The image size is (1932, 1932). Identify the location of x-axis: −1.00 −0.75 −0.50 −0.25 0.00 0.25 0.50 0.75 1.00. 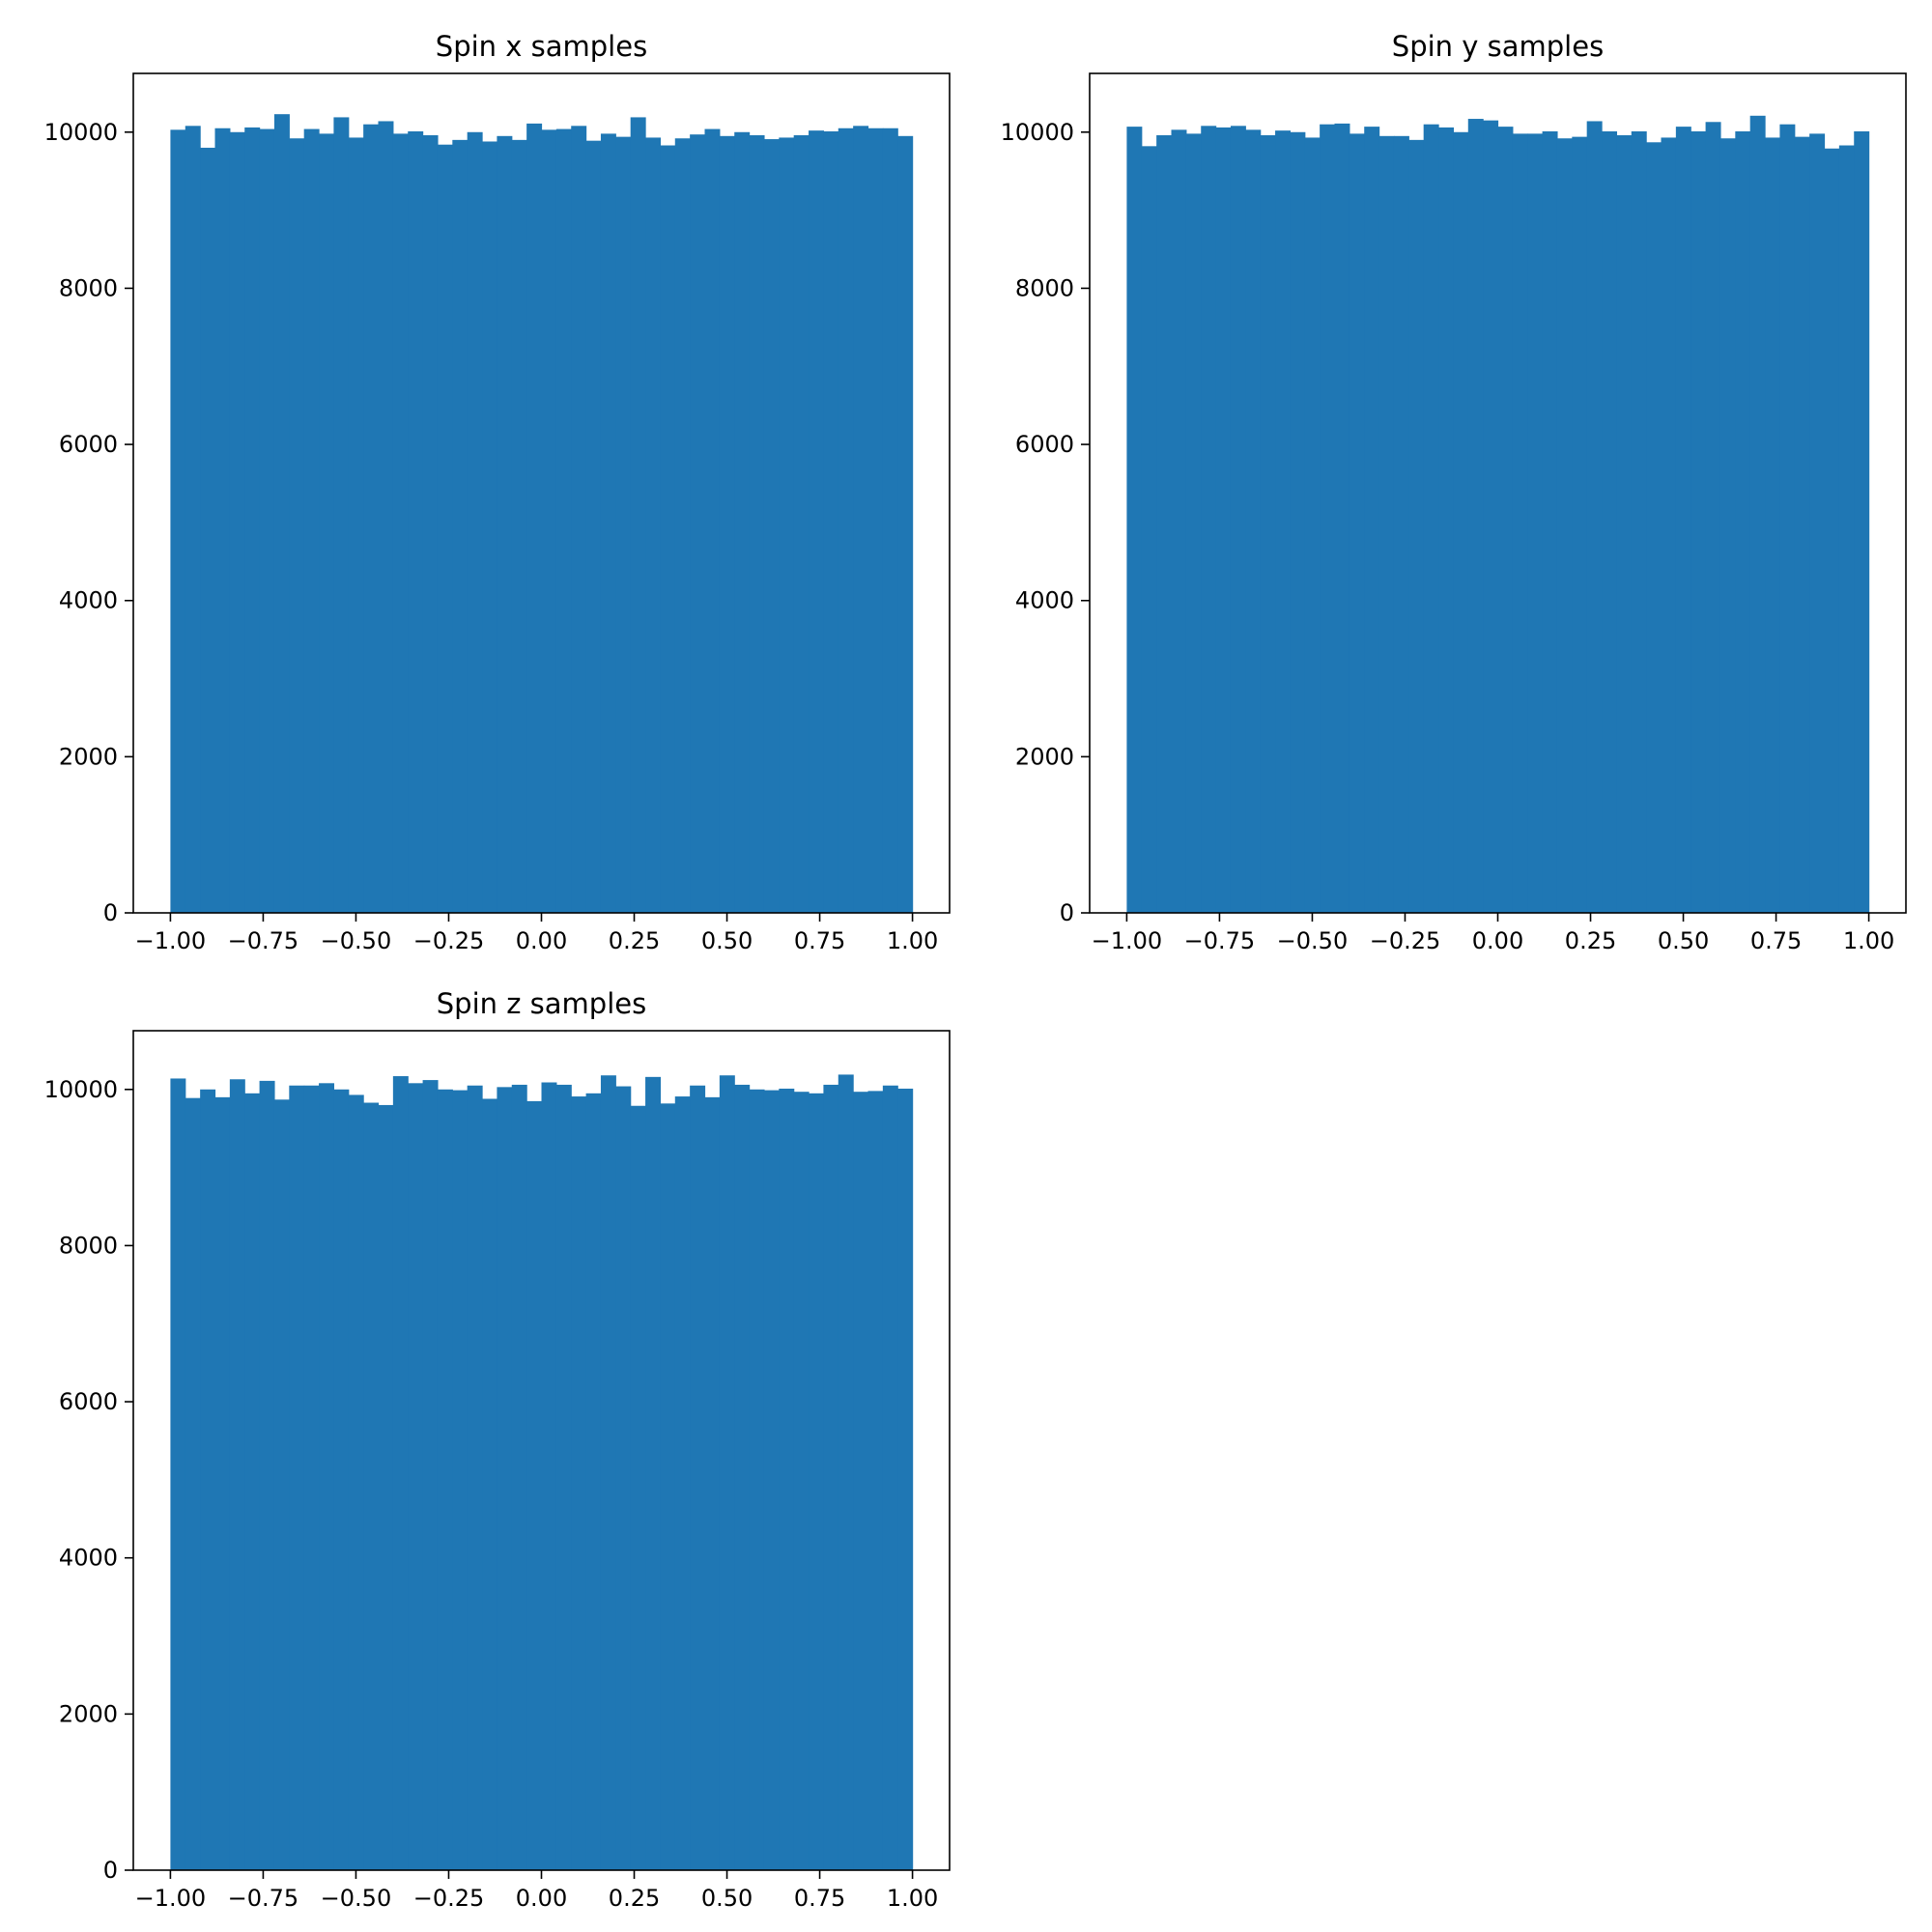
(536, 933).